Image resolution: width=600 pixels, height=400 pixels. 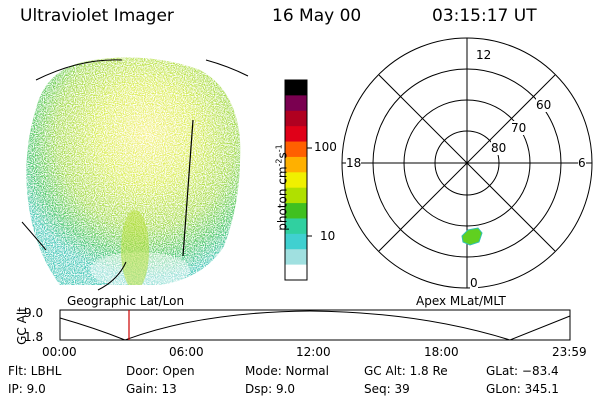 What do you see at coordinates (522, 389) in the screenshot?
I see `status-glon: GLon: 345.1` at bounding box center [522, 389].